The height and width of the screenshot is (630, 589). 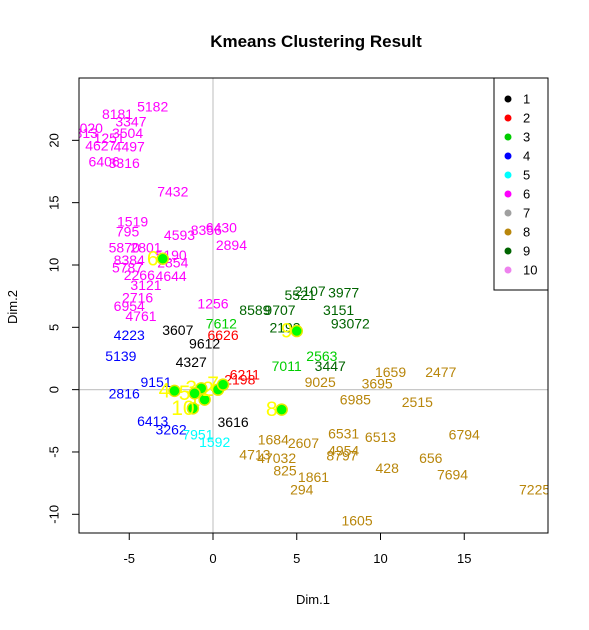 I want to click on point-label-33: 2816, so click(x=124, y=393).